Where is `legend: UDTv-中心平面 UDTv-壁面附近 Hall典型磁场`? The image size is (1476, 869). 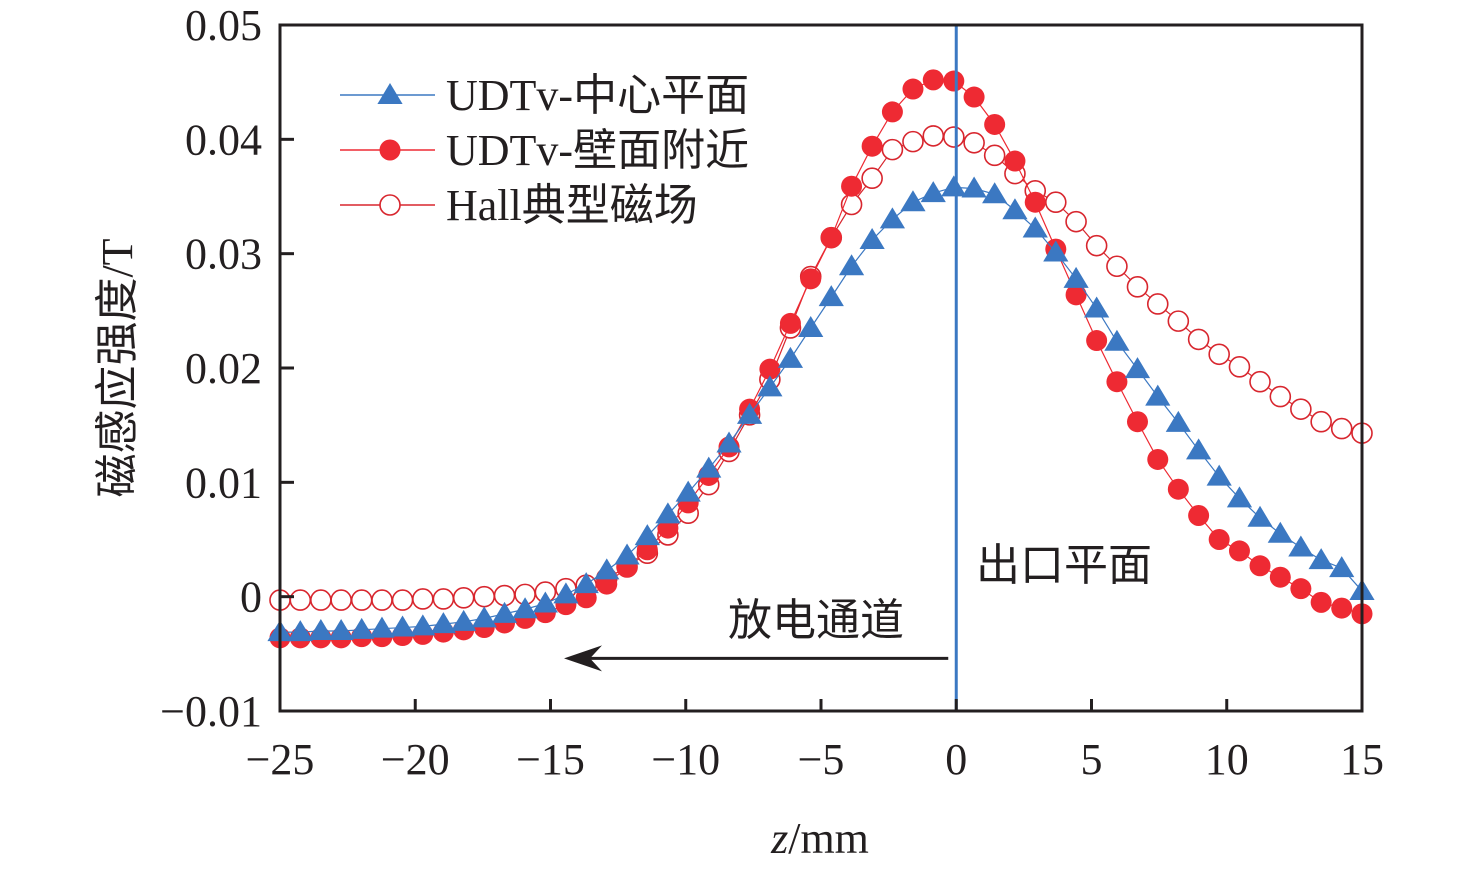 legend: UDTv-中心平面 UDTv-壁面附近 Hall典型磁场 is located at coordinates (544, 150).